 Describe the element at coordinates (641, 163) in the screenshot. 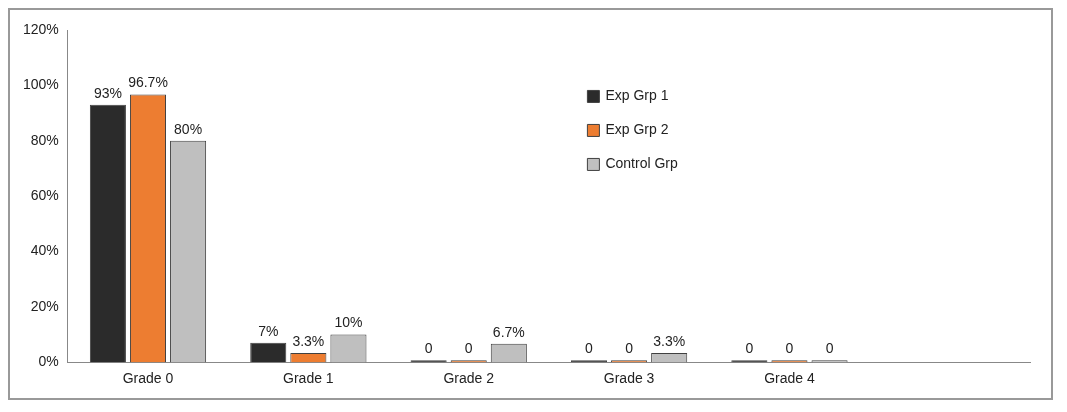

I see `legend-label: Control Grp` at that location.